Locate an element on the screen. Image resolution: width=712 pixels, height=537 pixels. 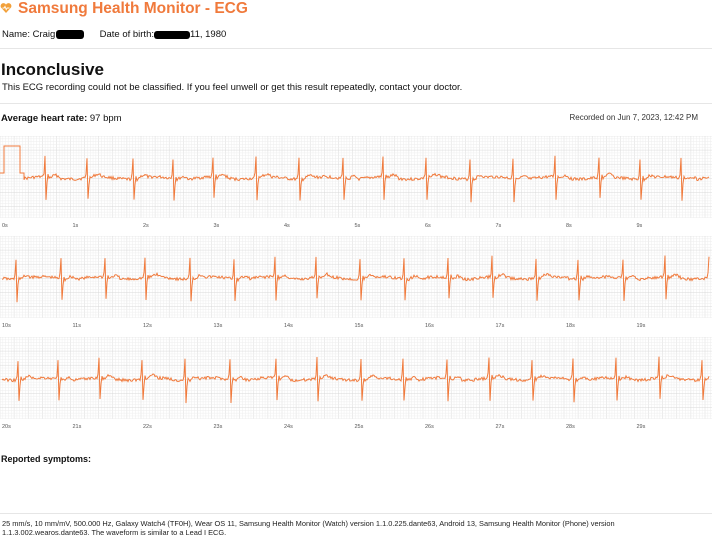
time-tick-label: 2s is located at coordinates (146, 226).